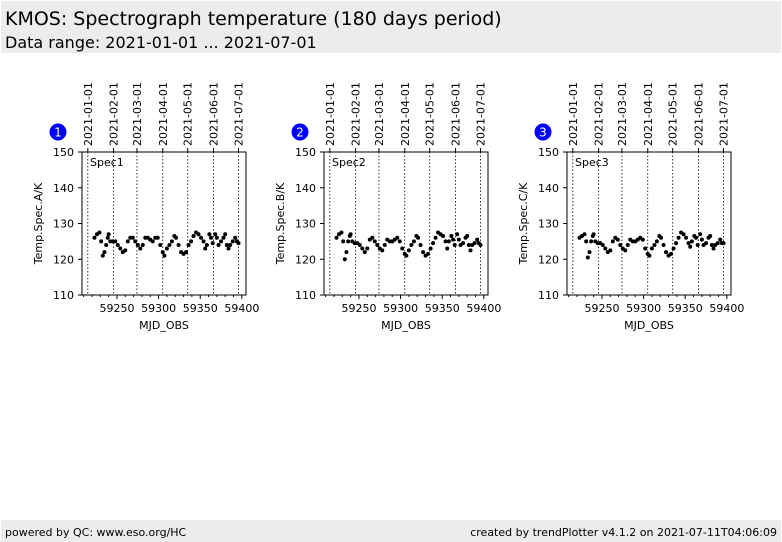 The image size is (782, 542). What do you see at coordinates (699, 114) in the screenshot?
I see `date-tick-label: 2021-06-01` at bounding box center [699, 114].